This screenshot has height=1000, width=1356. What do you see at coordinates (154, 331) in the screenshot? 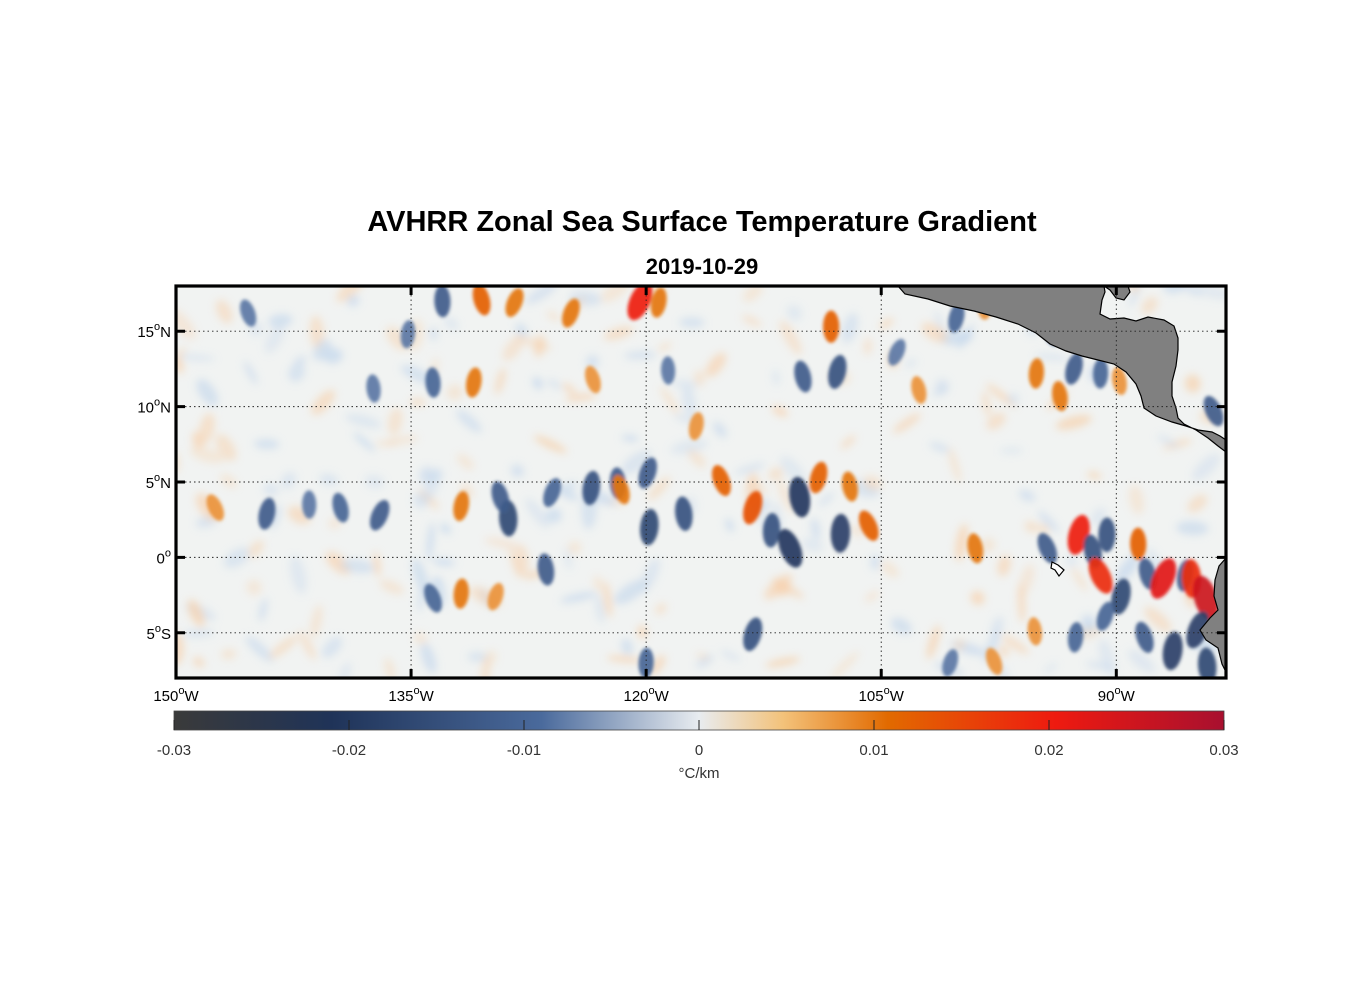
I see `lat-tick-label: 15oN` at bounding box center [154, 331].